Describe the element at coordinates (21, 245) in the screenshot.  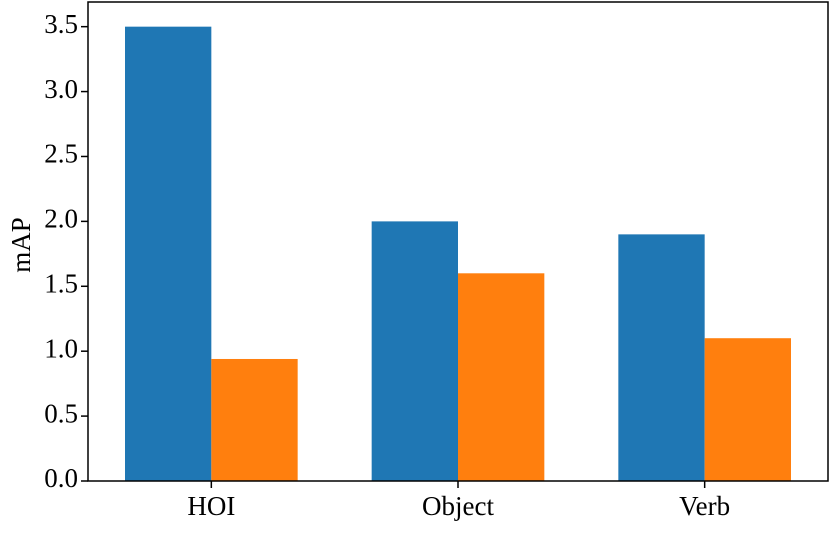
I see `y-axis-label: mAP` at that location.